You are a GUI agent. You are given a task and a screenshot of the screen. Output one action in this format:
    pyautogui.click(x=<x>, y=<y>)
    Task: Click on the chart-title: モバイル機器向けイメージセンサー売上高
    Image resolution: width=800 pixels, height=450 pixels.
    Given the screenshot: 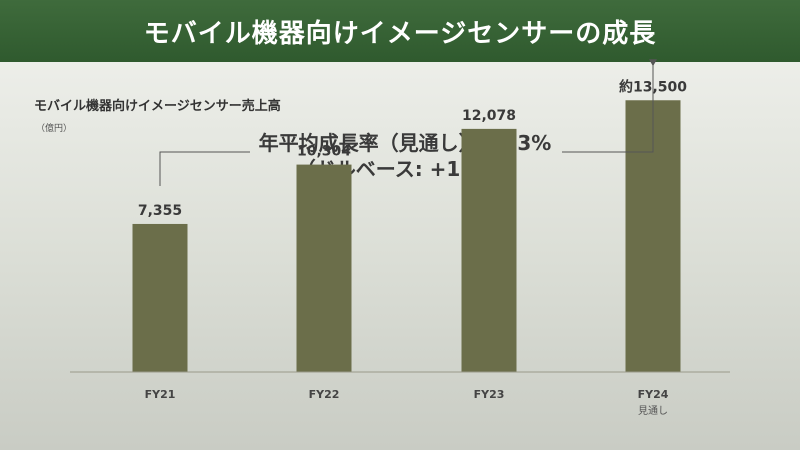 What is the action you would take?
    pyautogui.click(x=157, y=106)
    